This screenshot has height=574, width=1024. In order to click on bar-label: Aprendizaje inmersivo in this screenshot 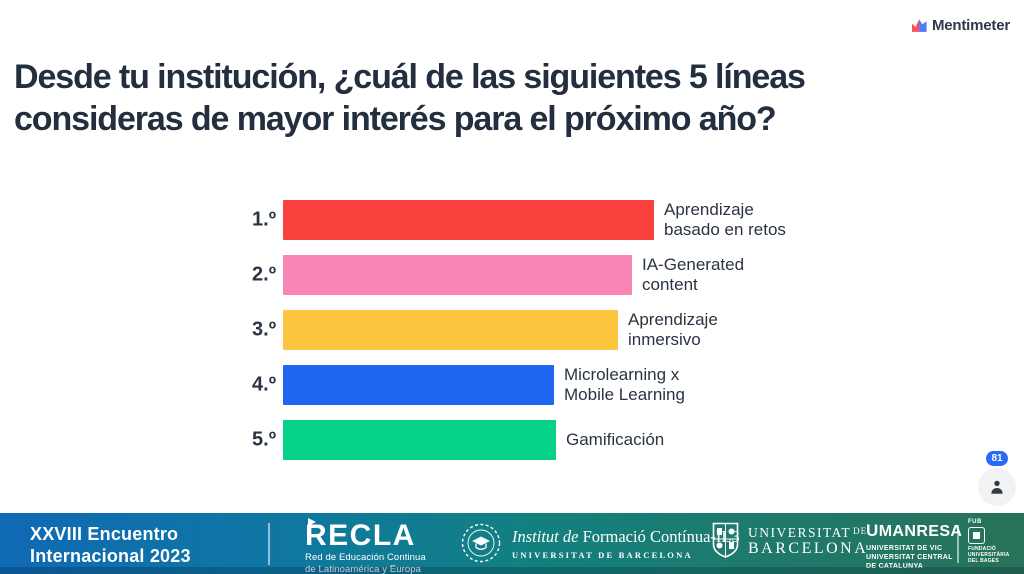, I will do `click(673, 329)`.